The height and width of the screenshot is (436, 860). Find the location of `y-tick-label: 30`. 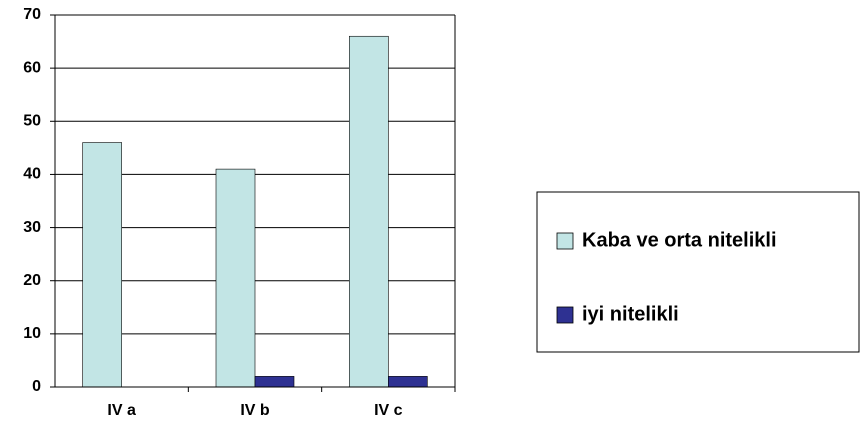

y-tick-label: 30 is located at coordinates (32, 227).